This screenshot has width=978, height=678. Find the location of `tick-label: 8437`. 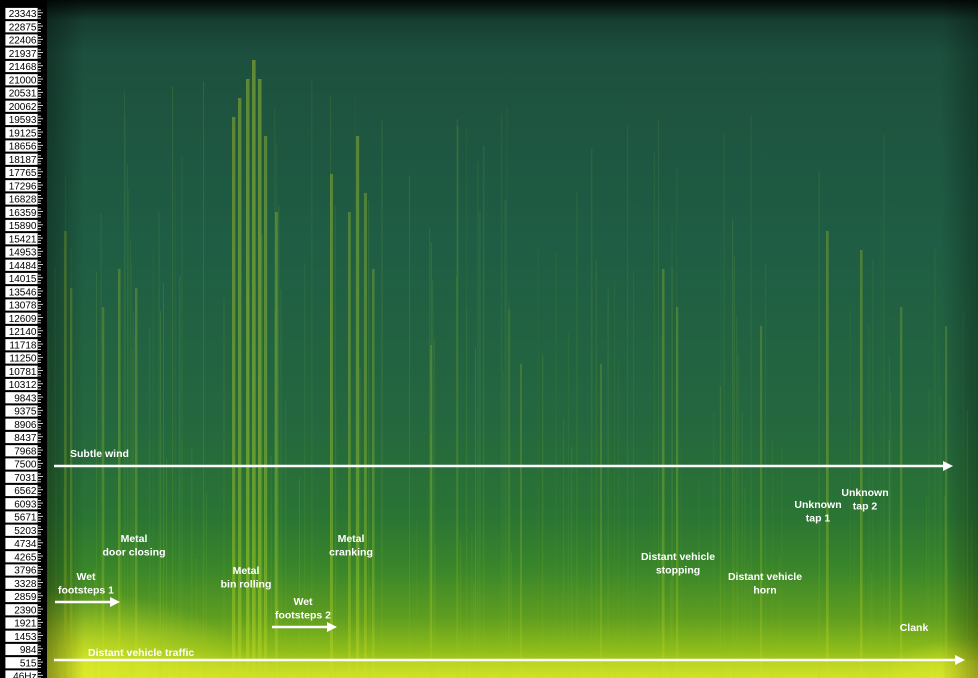

tick-label: 8437 is located at coordinates (25, 438).